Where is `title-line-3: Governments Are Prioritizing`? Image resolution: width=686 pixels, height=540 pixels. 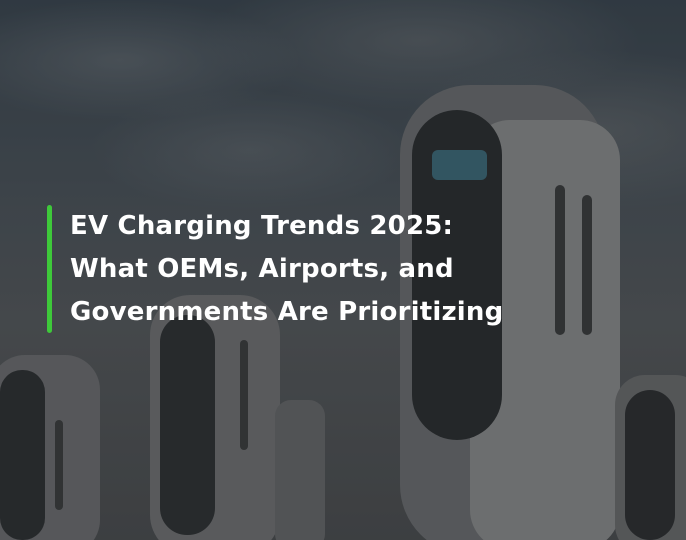
title-line-3: Governments Are Prioritizing is located at coordinates (287, 312).